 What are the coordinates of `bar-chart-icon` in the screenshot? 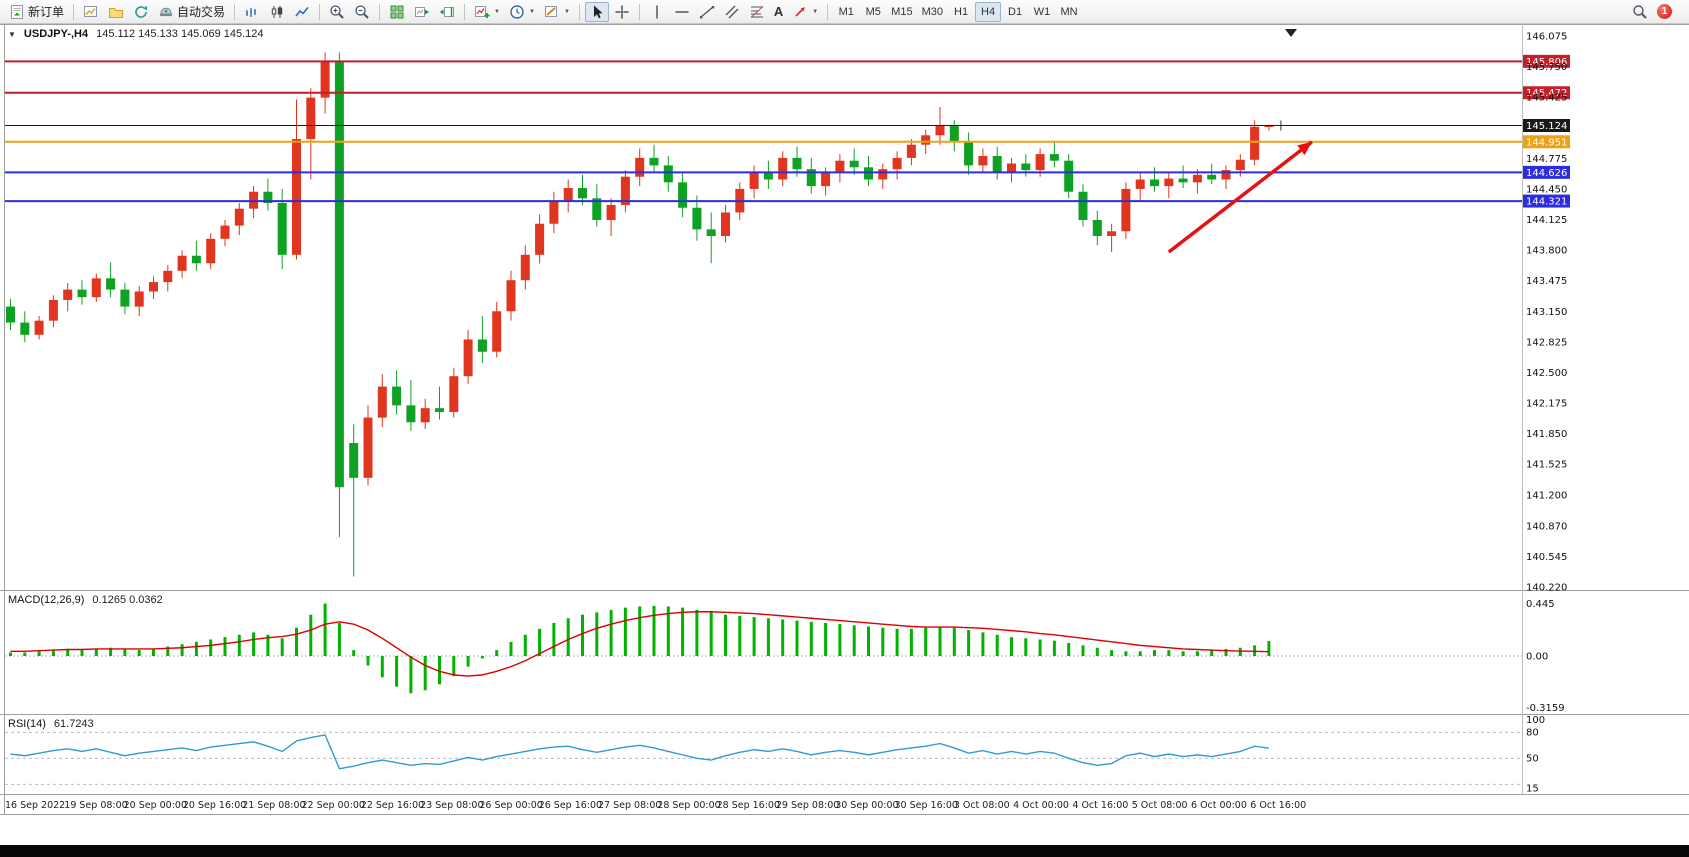 It's located at (251, 12).